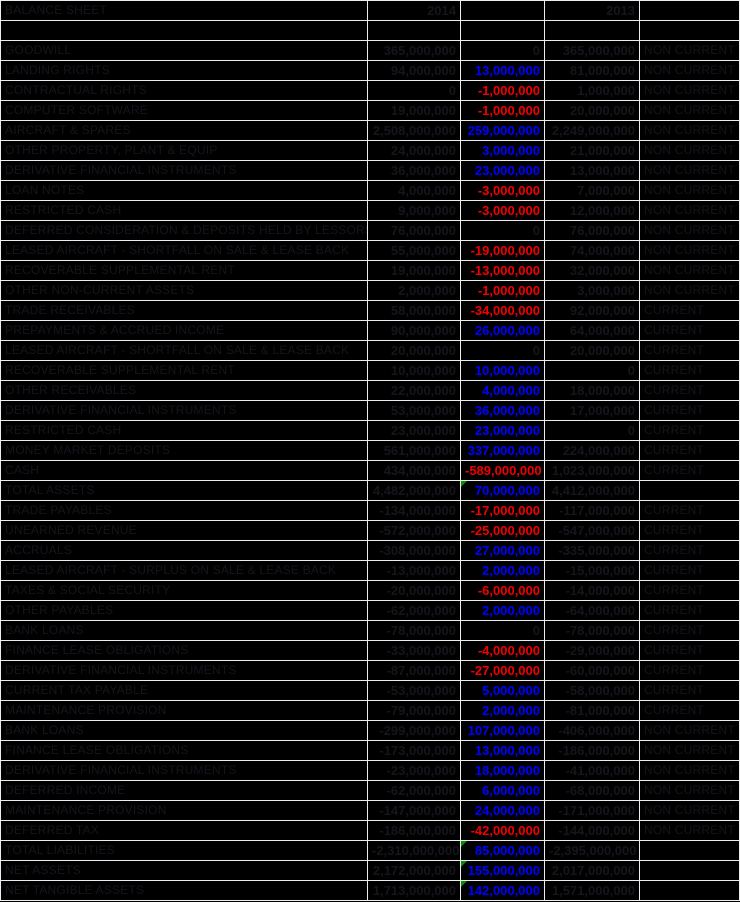 The image size is (740, 902). I want to click on row-label-cell: PREPAYMENTS & ACCRUED INCOME, so click(184, 331).